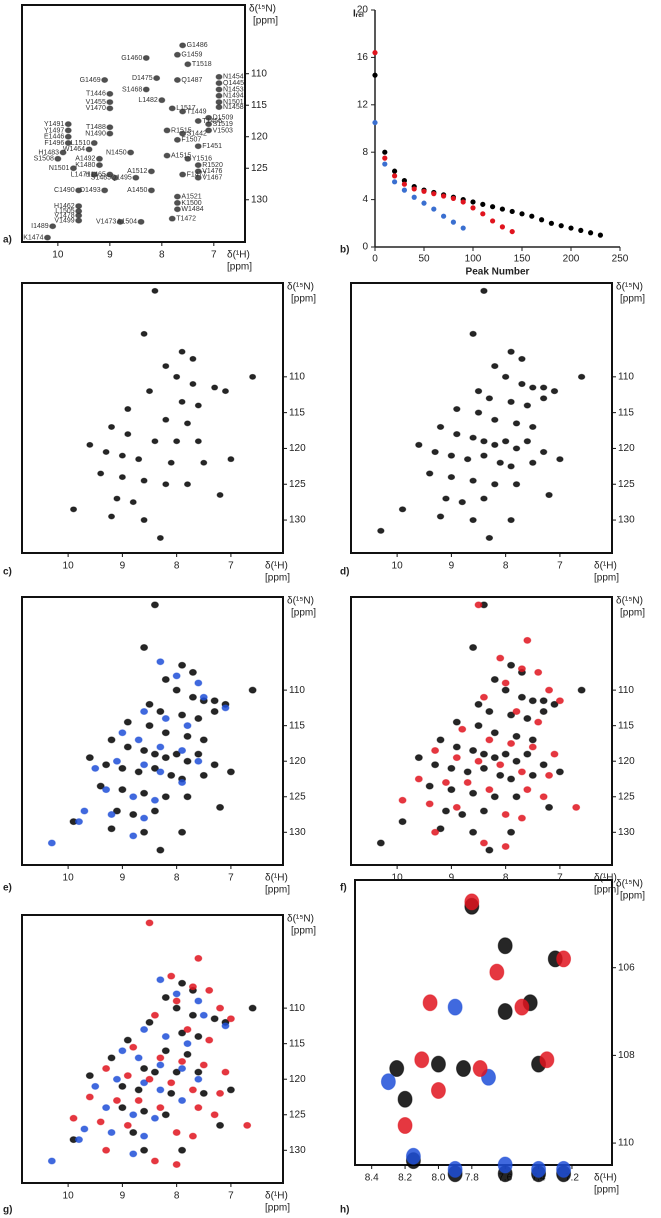 The image size is (661, 1218). I want to click on y-axis-unit: [ppm], so click(632, 299).